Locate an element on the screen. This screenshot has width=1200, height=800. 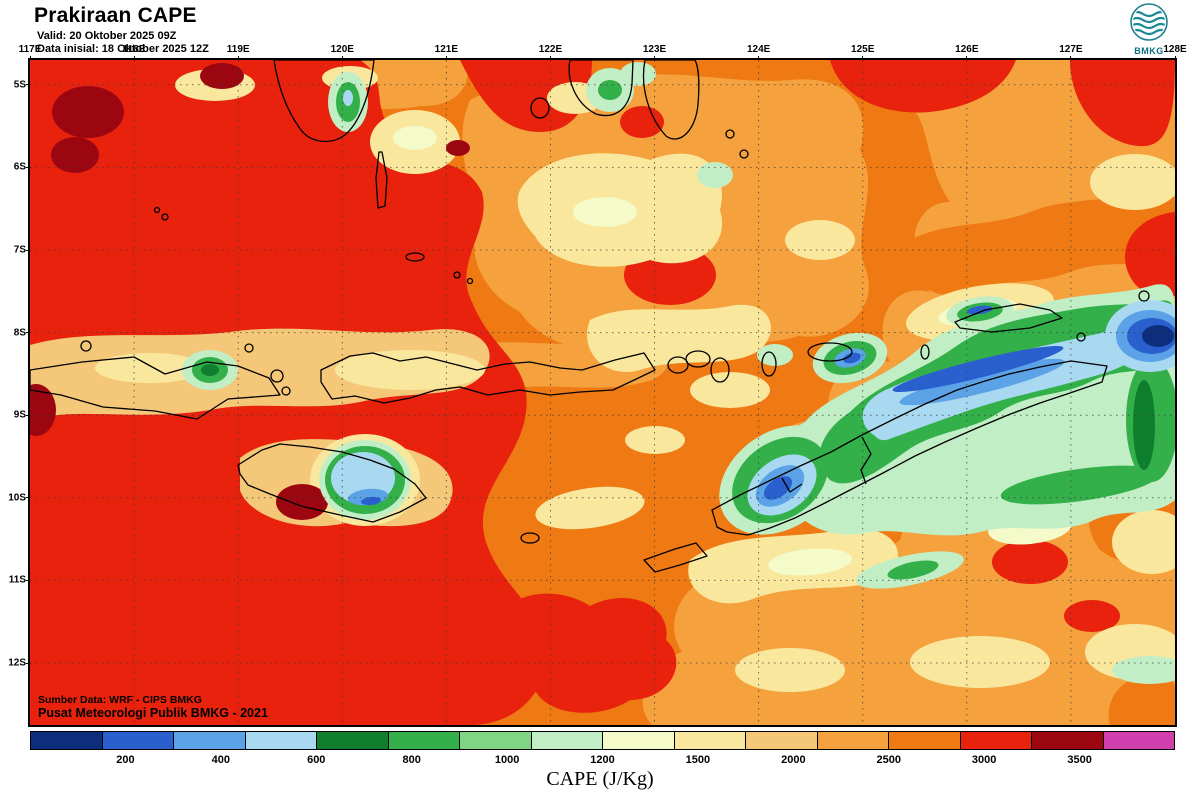
lat-label: 9S is located at coordinates (19, 415).